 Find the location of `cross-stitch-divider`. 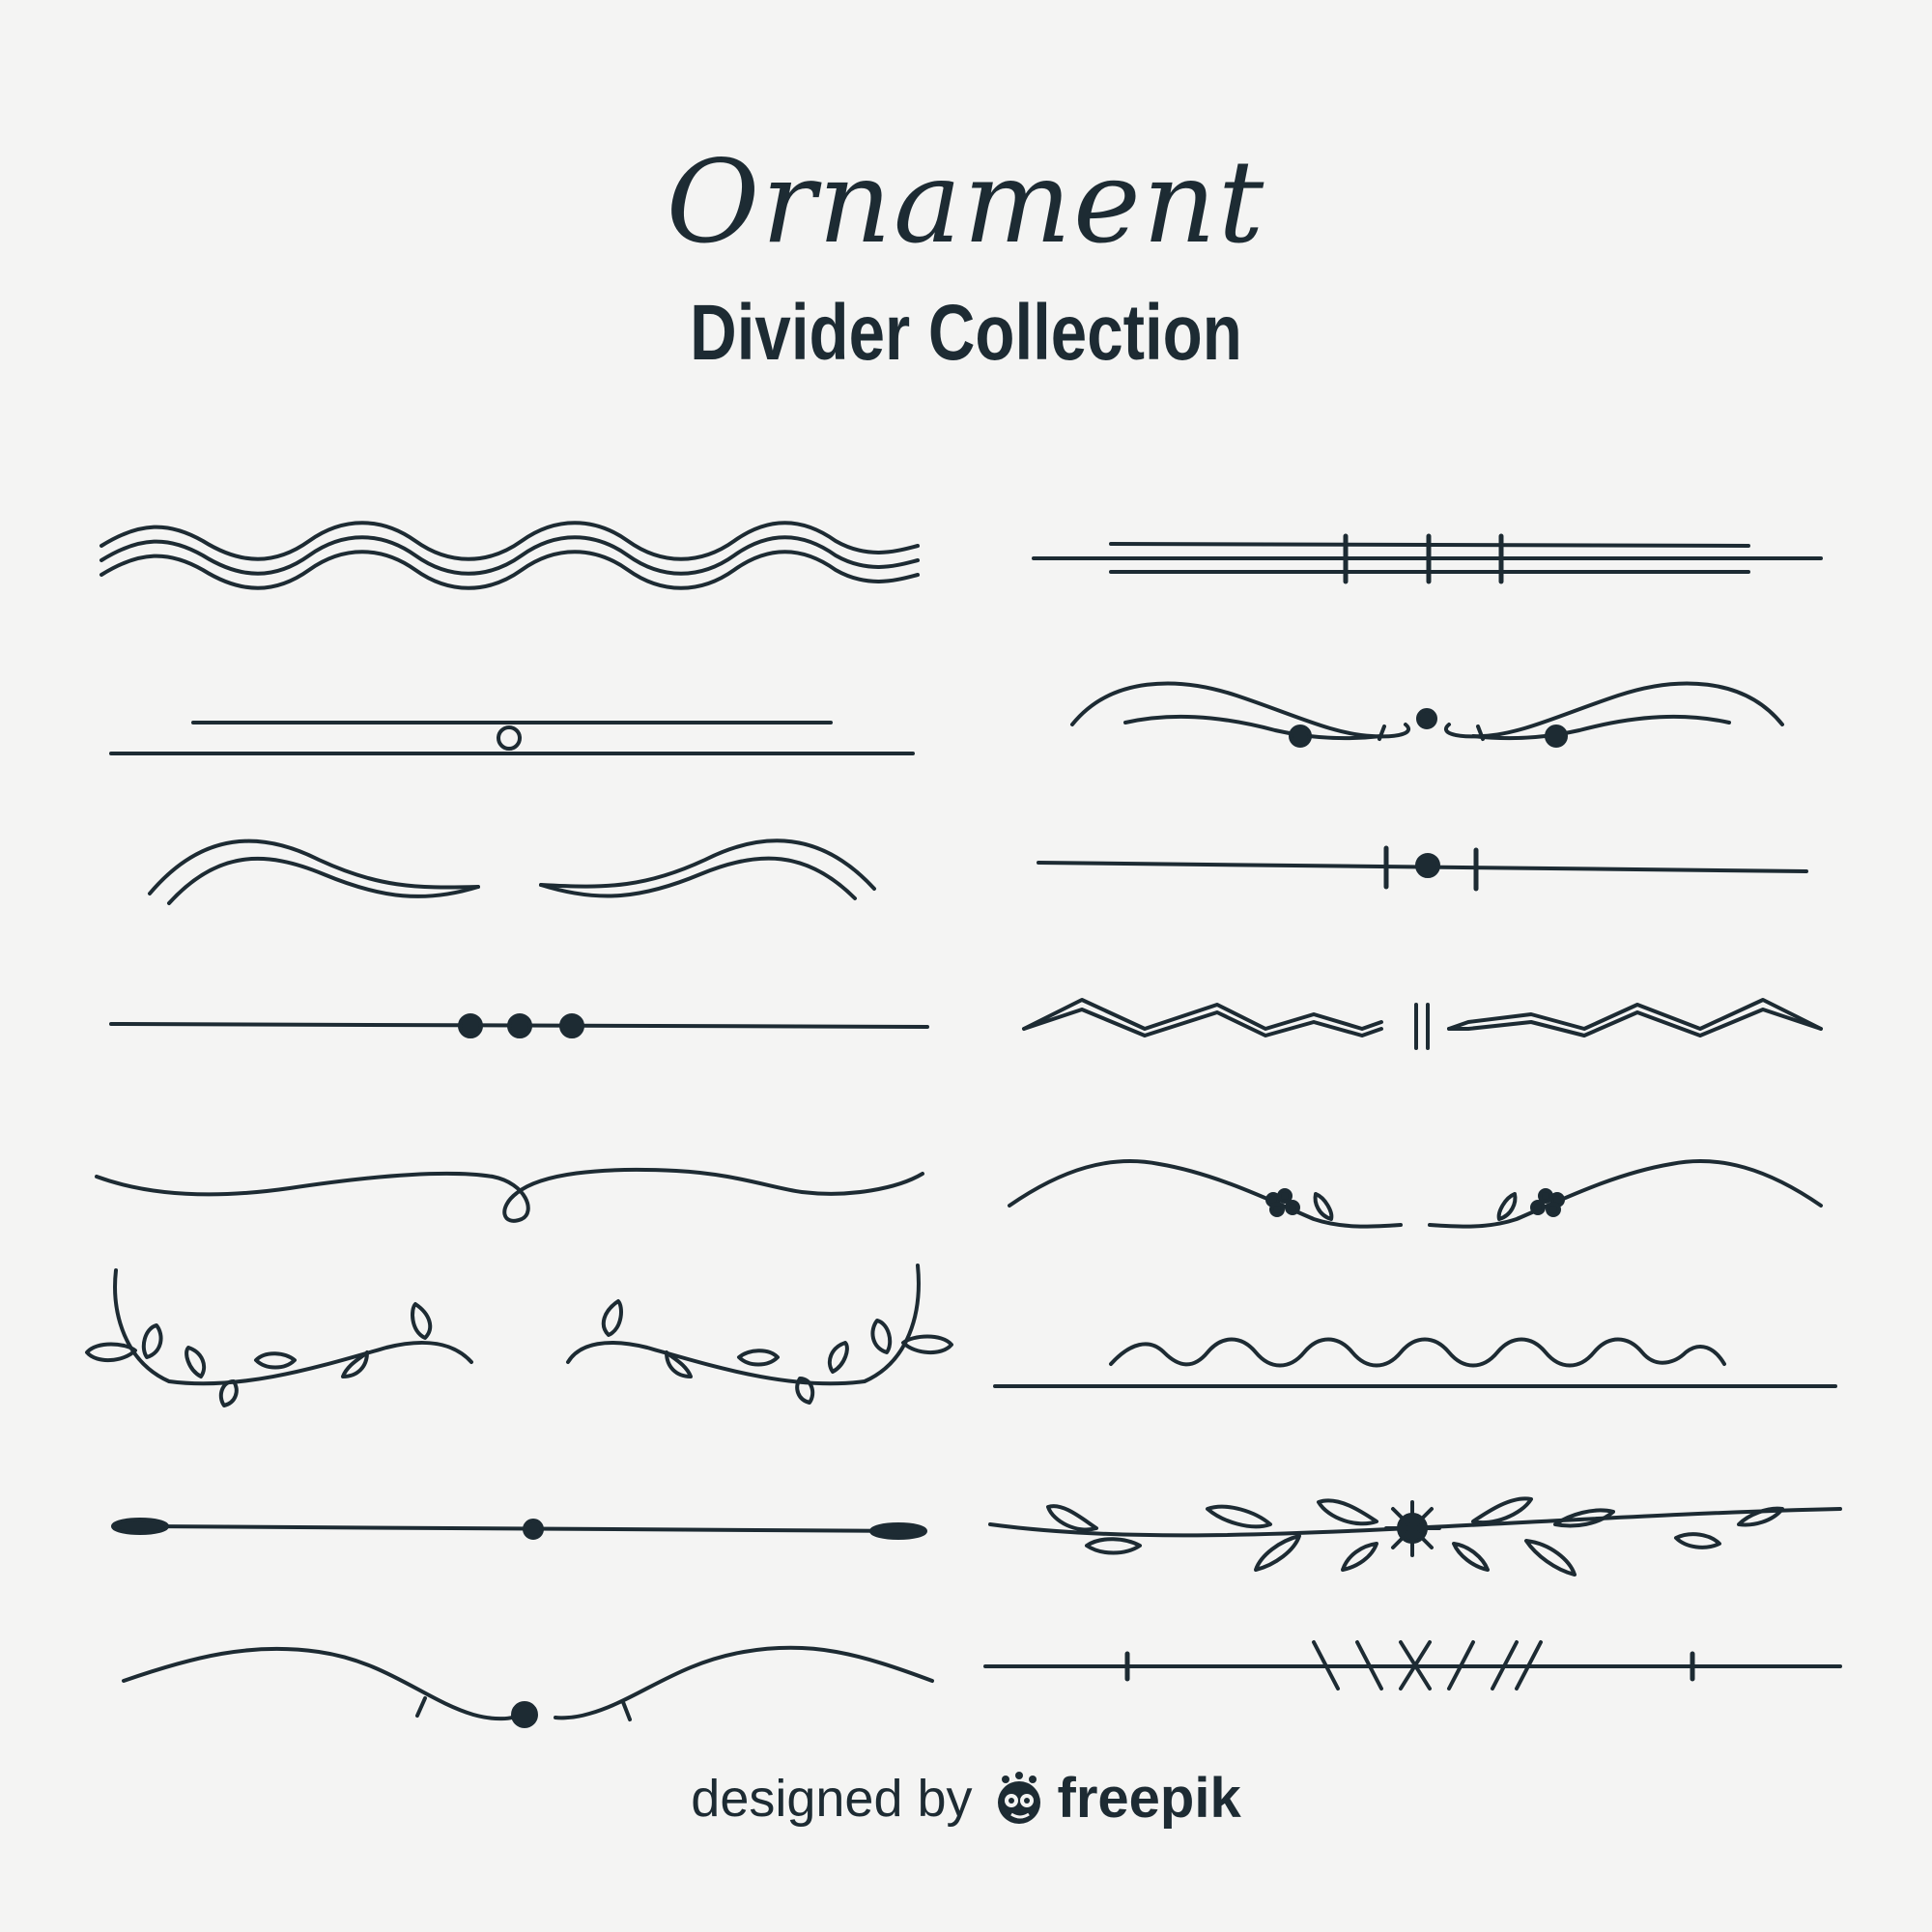

cross-stitch-divider is located at coordinates (1412, 1665).